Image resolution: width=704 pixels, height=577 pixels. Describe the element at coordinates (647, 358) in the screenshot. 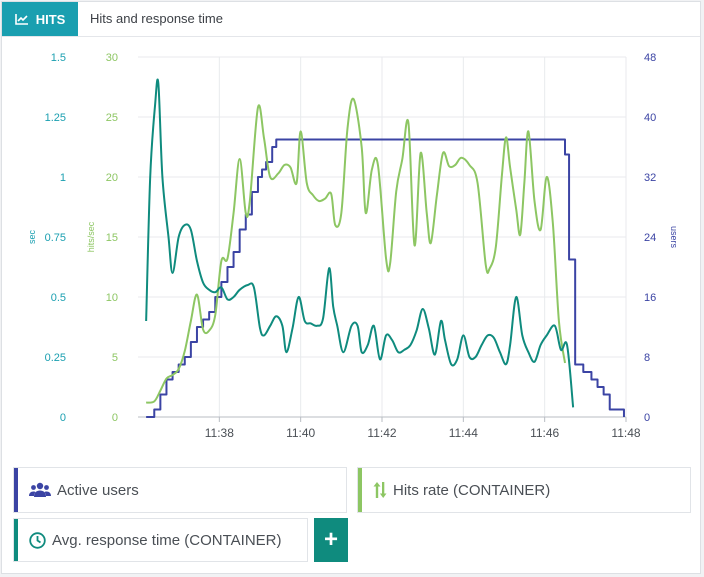

I see `users-tick-label: 8` at that location.